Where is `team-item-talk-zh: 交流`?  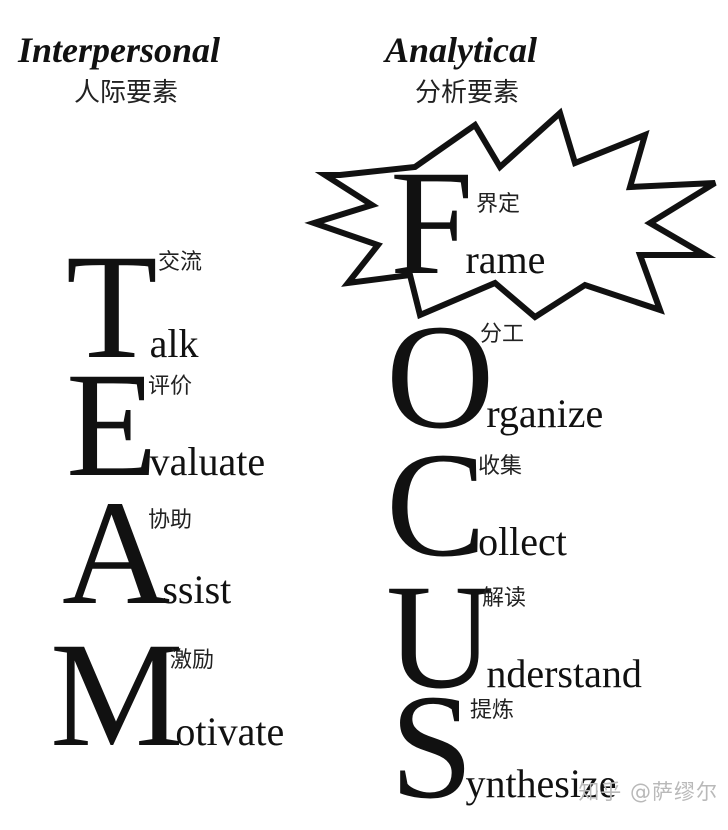
team-item-talk-zh: 交流 is located at coordinates (180, 262).